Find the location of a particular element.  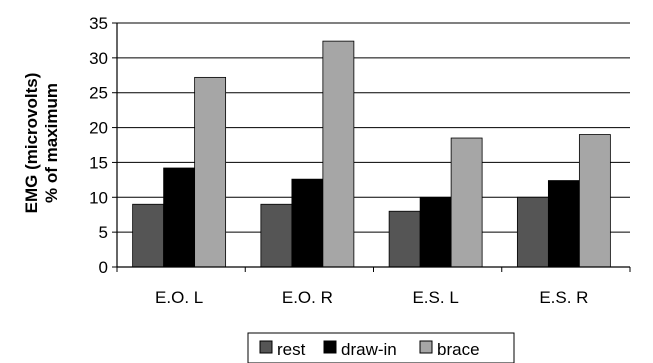

y-axis-label-line1: EMG (microvolts) is located at coordinates (31, 143).